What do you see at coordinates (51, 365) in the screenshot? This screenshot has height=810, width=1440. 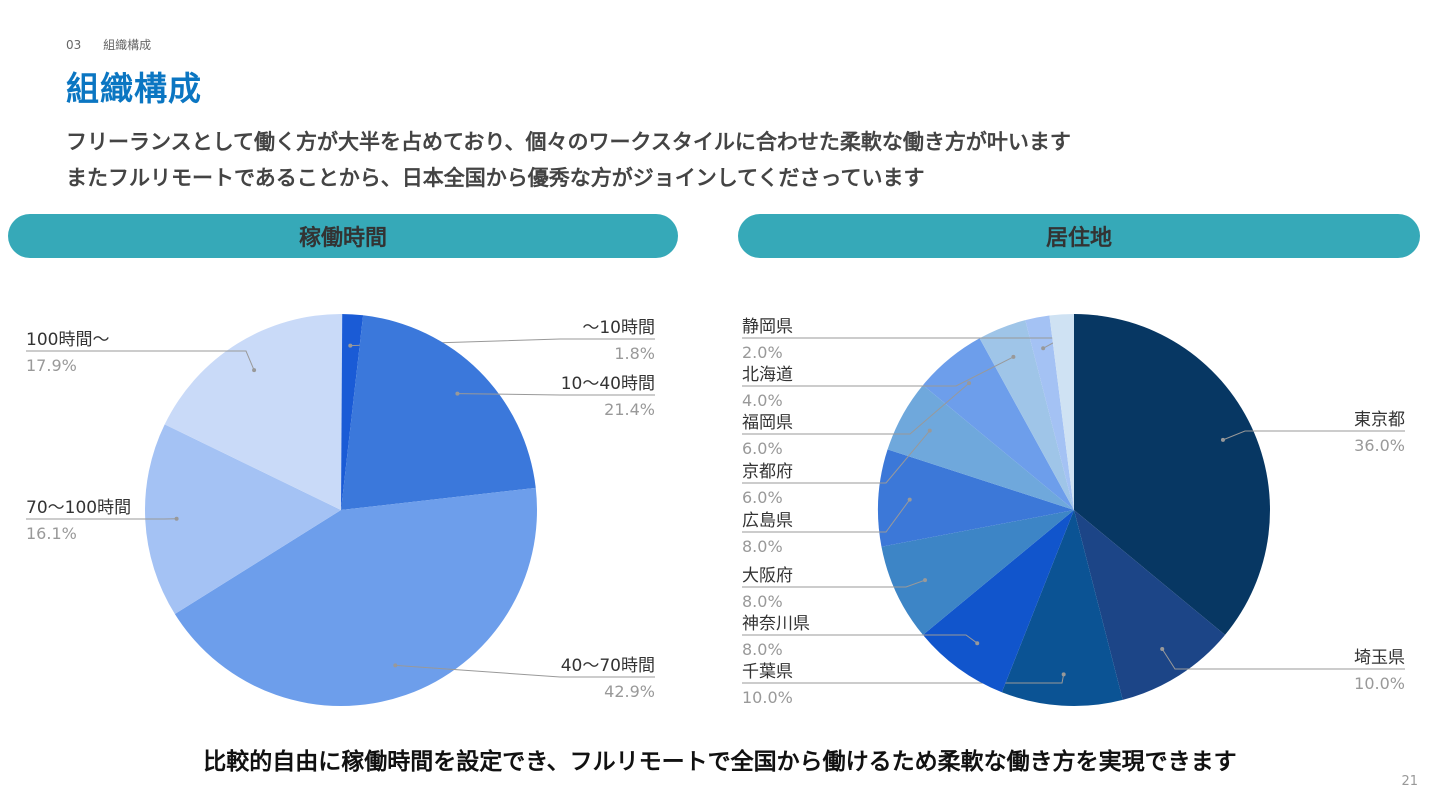 I see `pie0-value-label-4: 17.9%` at bounding box center [51, 365].